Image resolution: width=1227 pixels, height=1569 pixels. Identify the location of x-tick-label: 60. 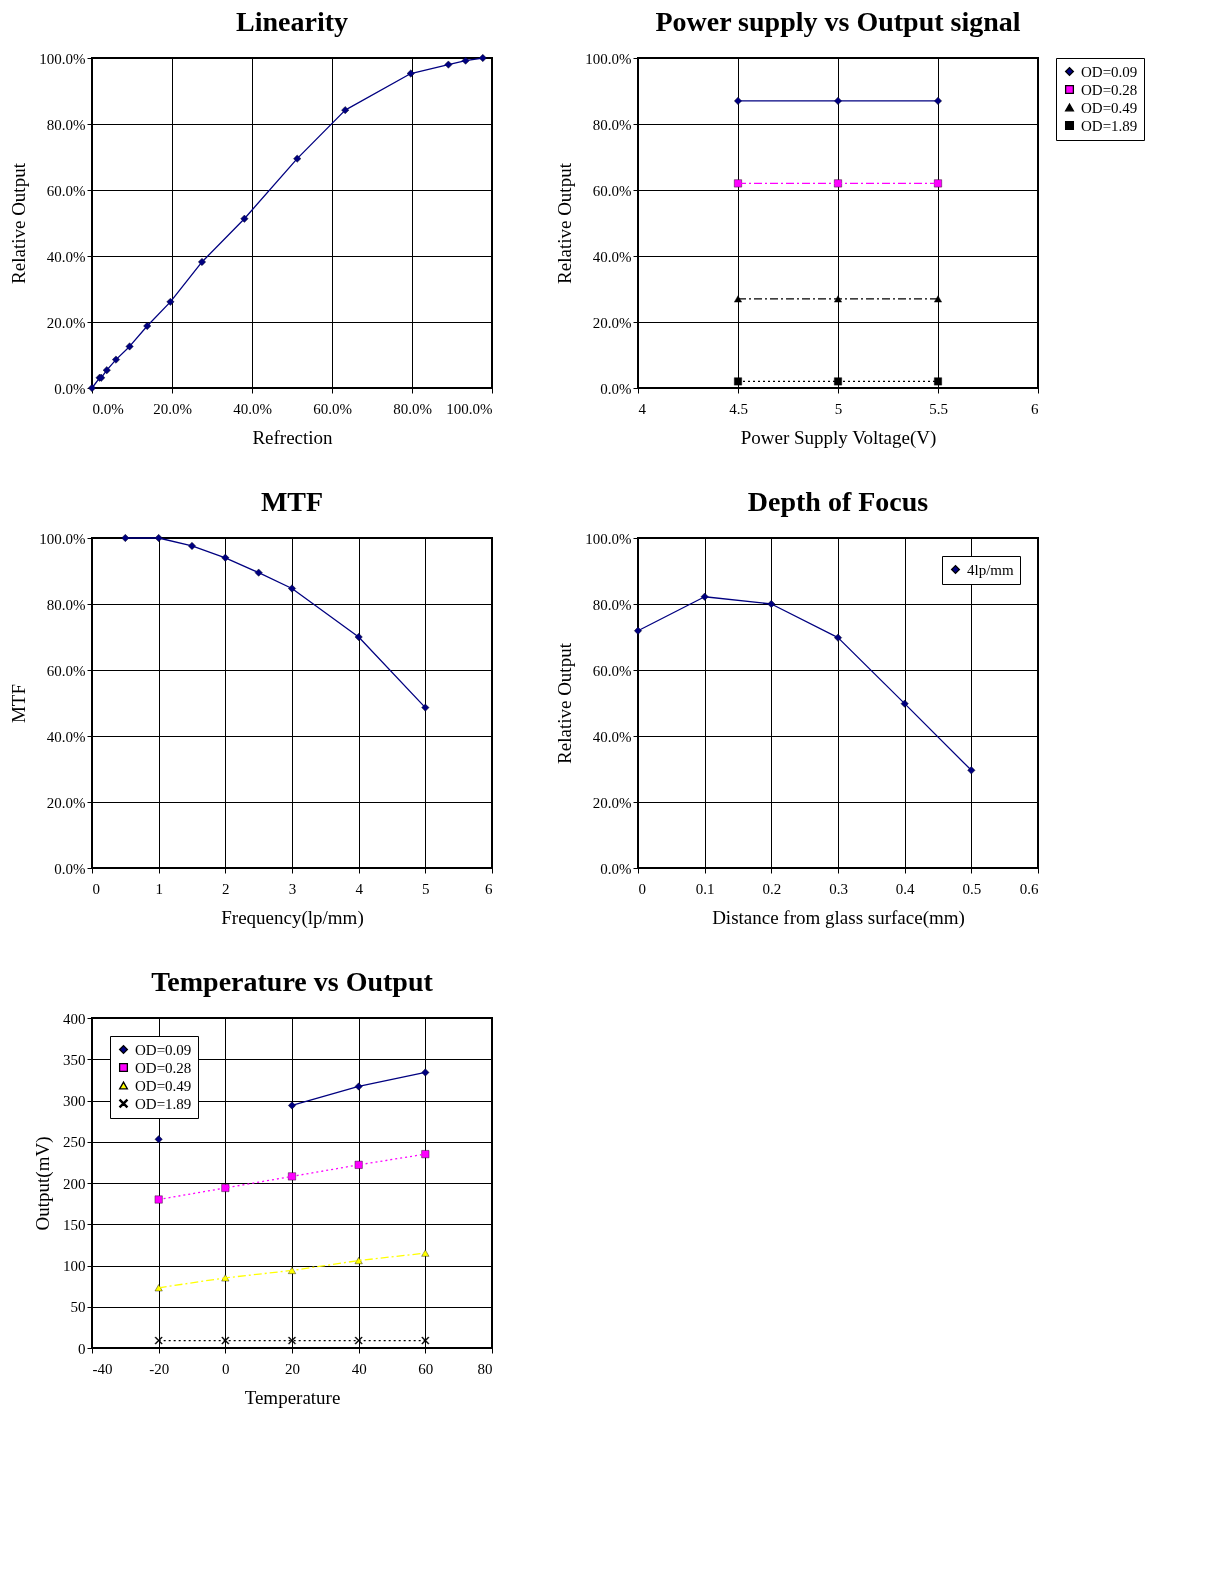
(426, 1368).